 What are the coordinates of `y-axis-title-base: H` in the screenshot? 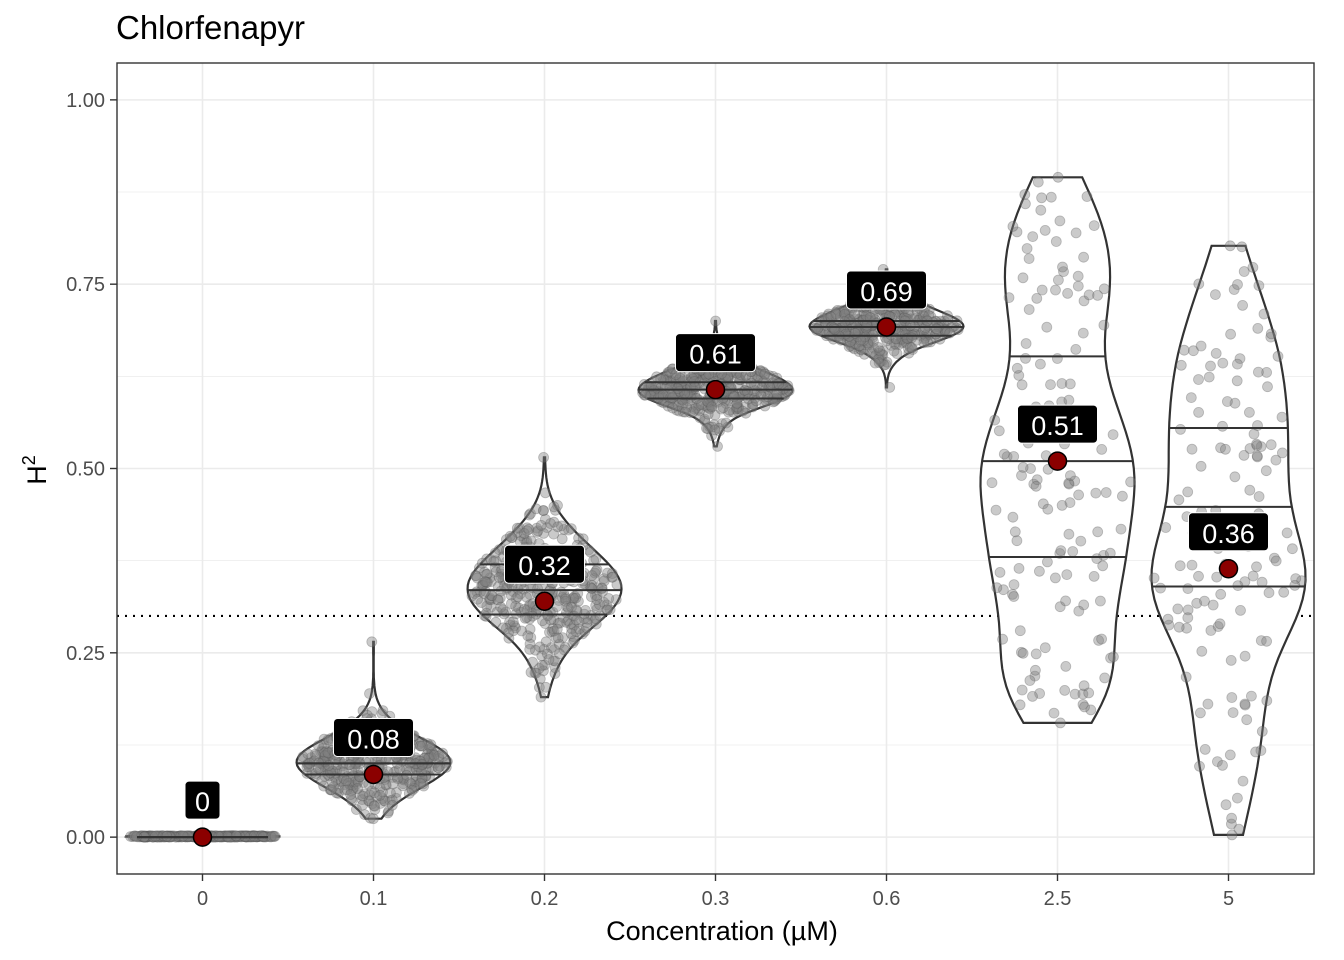 It's located at (37, 475).